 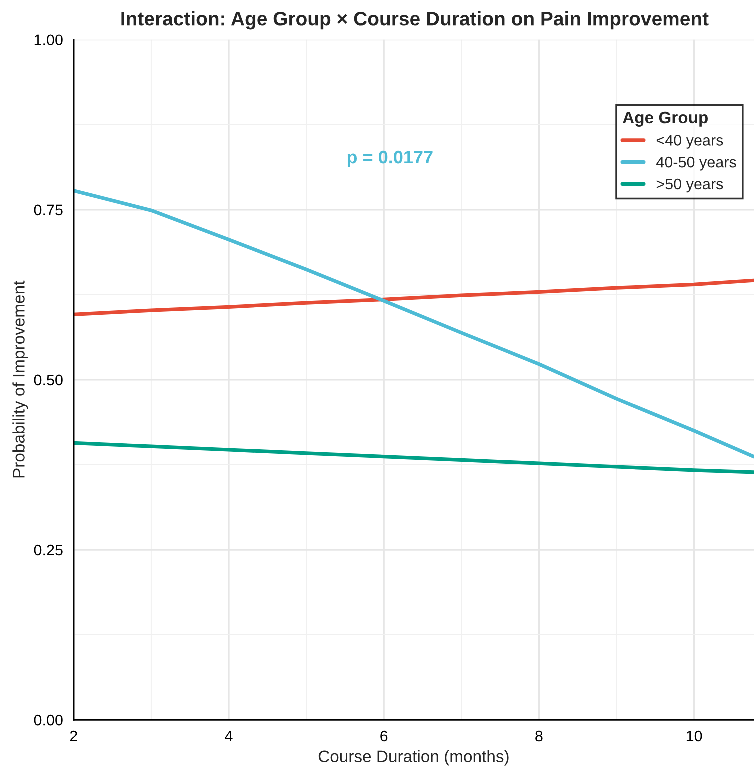 What do you see at coordinates (415, 20) in the screenshot?
I see `chart-title: Interaction: Age Group × Course Duration on Pain Improvement` at bounding box center [415, 20].